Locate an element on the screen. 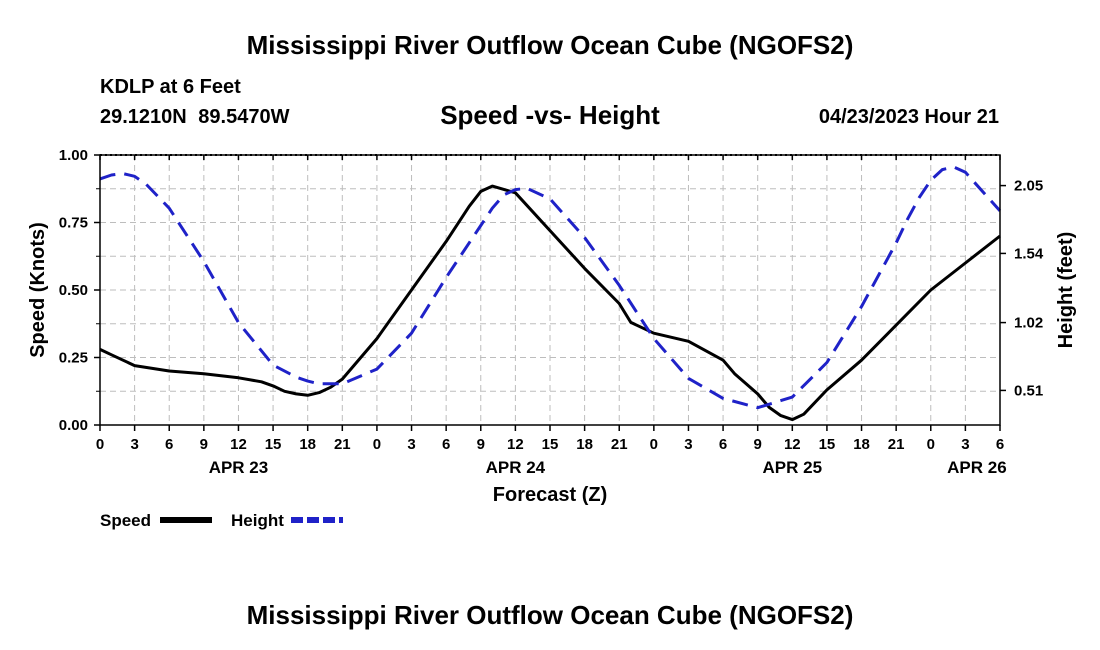 This screenshot has height=650, width=1100. coordinates-label: 29.1210N 89.5470W is located at coordinates (195, 117).